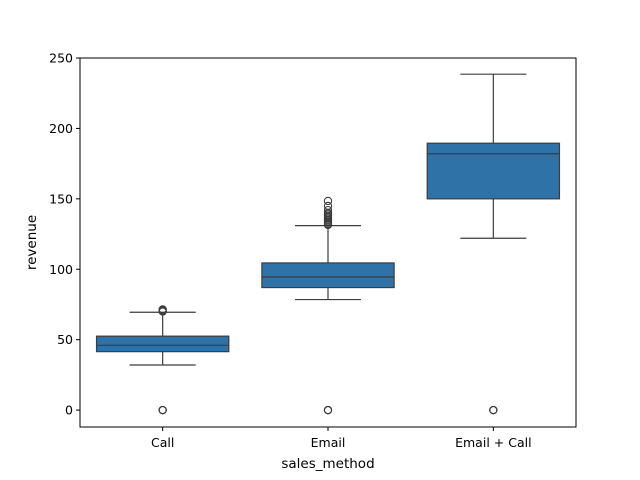 This screenshot has height=480, width=640. Describe the element at coordinates (65, 339) in the screenshot. I see `y-tick-label: 50` at that location.